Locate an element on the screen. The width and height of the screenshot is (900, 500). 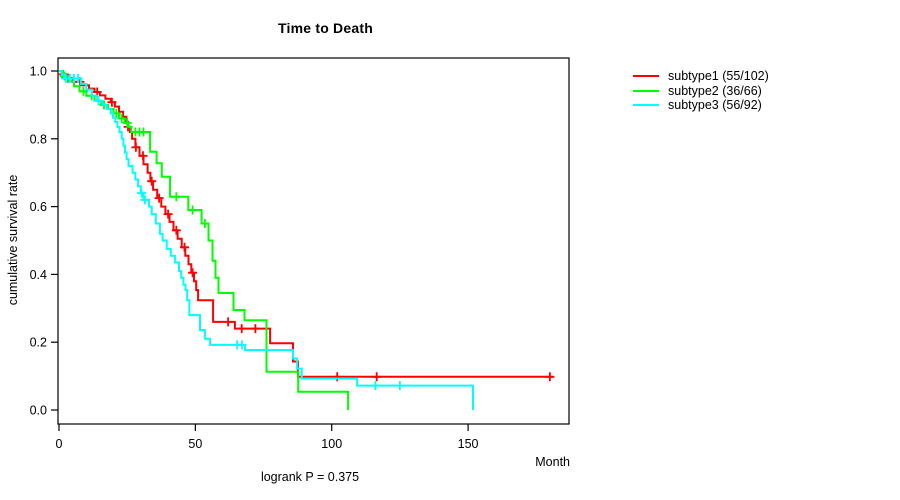
y-tick-label: 0.8 is located at coordinates (38, 139).